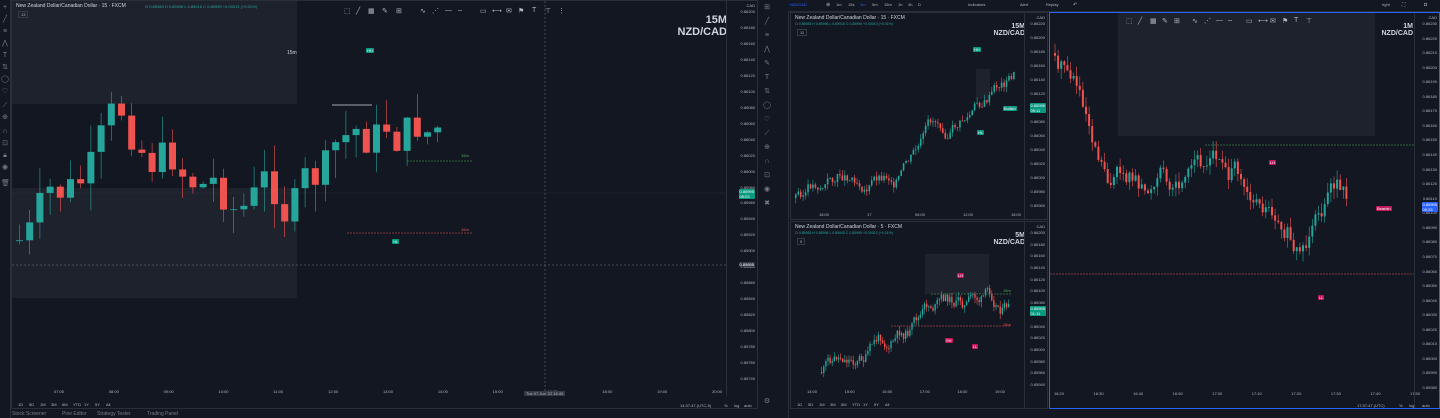 Image resolution: width=1440 pixels, height=418 pixels. Describe the element at coordinates (5, 155) in the screenshot. I see `lock-icon: 🔒︎` at that location.